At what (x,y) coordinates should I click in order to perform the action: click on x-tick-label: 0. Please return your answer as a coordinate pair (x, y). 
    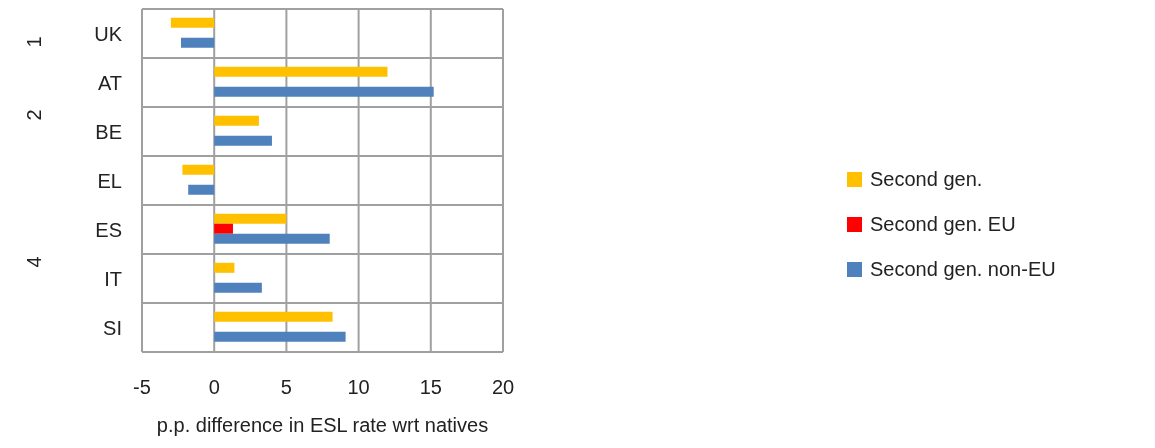
    Looking at the image, I should click on (214, 387).